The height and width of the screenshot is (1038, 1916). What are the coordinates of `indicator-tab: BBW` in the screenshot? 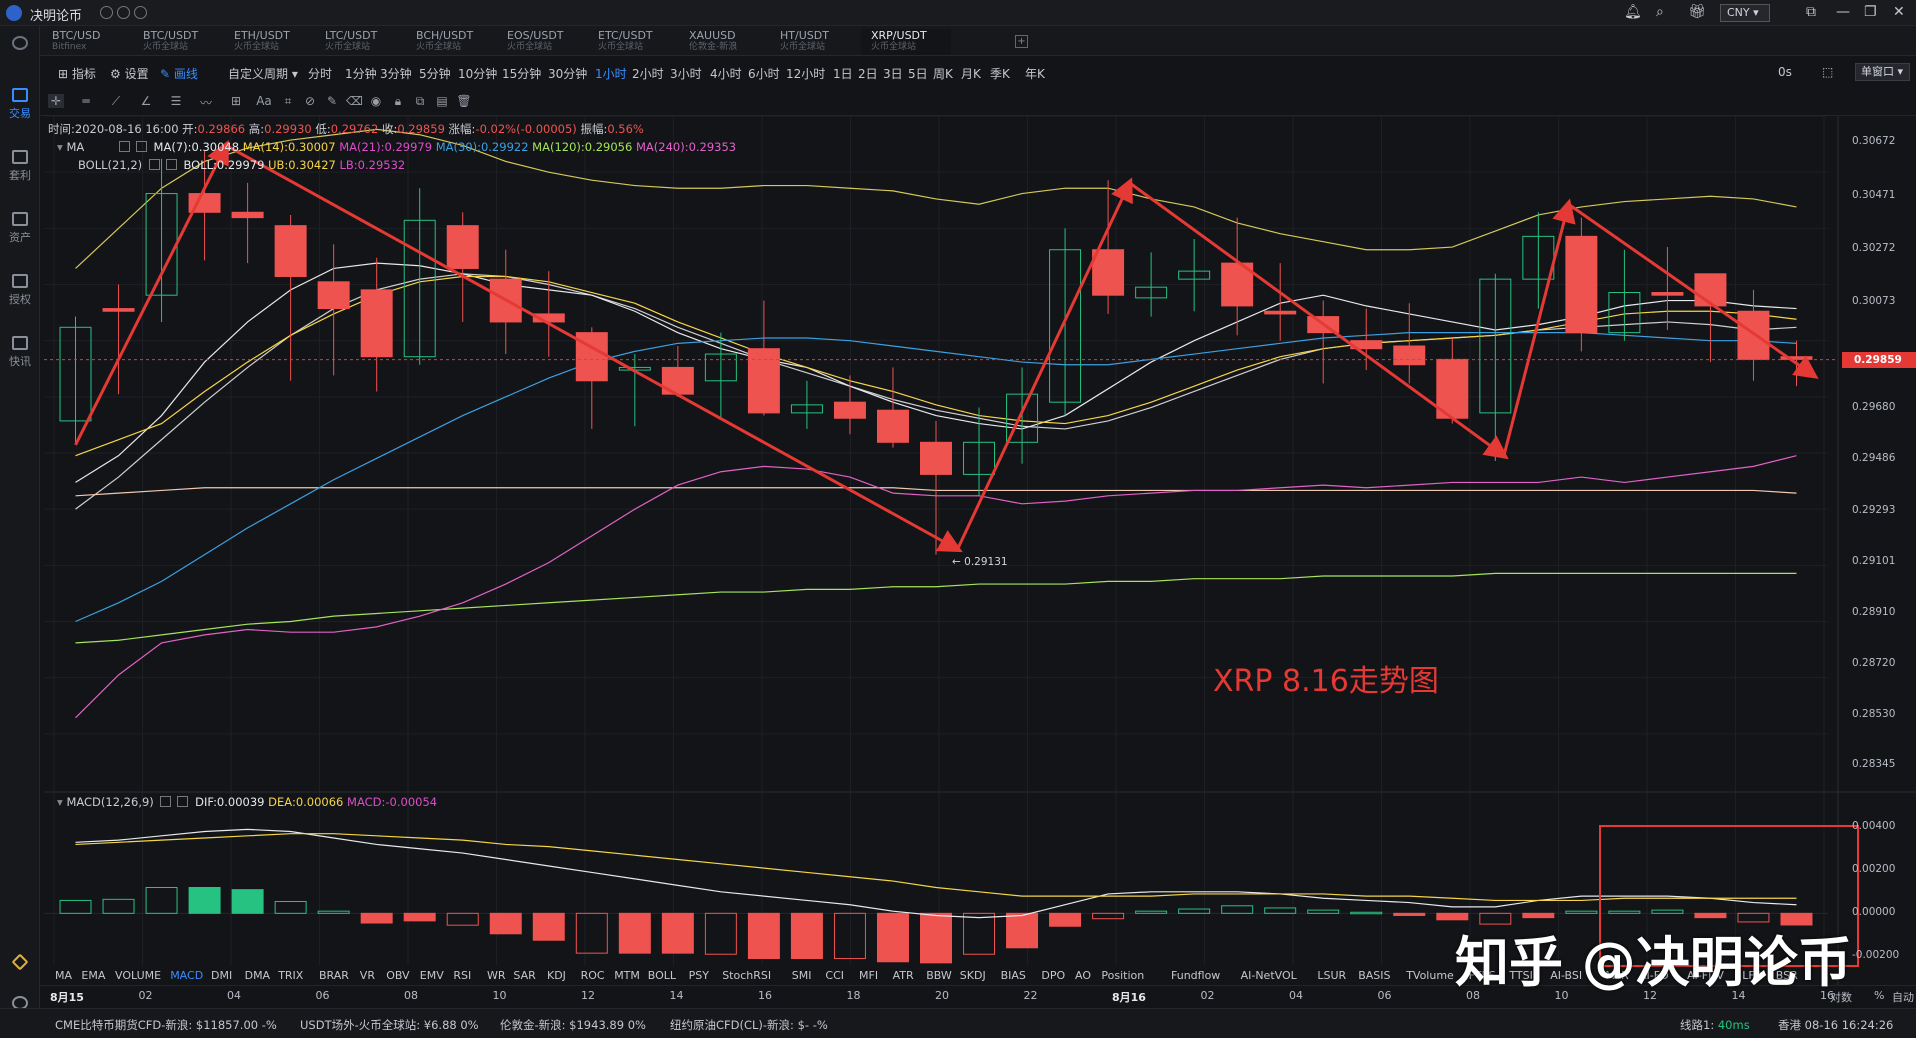 It's located at (939, 975).